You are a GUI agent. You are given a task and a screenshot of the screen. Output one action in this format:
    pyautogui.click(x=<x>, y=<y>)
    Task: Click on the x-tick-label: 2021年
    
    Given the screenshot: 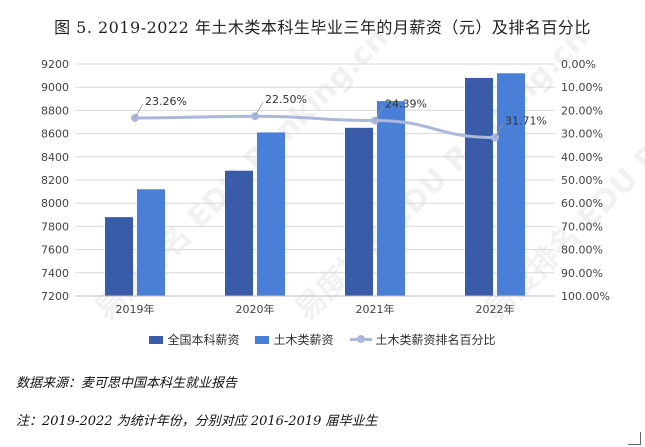 What is the action you would take?
    pyautogui.click(x=375, y=309)
    